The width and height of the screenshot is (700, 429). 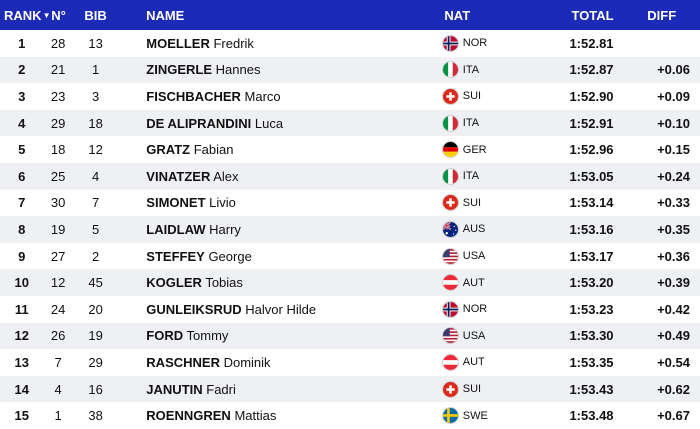 What do you see at coordinates (95, 256) in the screenshot?
I see `bib-cell: 2` at bounding box center [95, 256].